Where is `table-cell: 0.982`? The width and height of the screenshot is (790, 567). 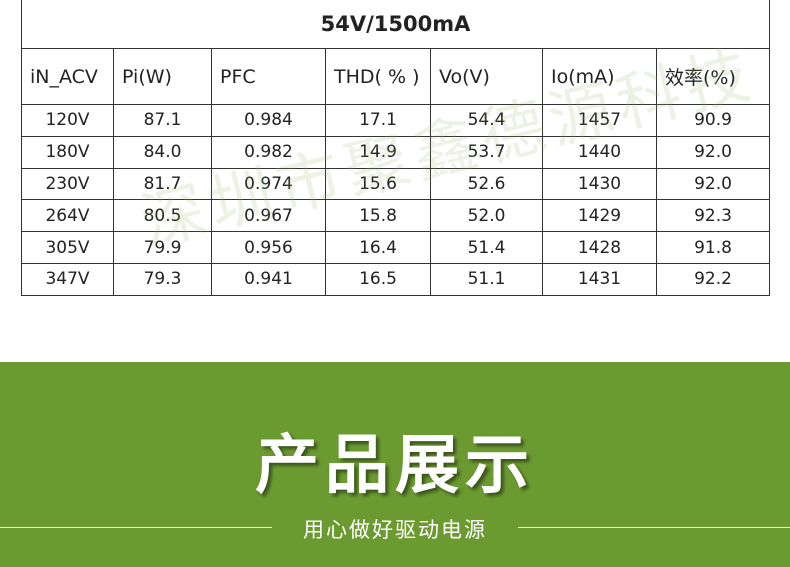 table-cell: 0.982 is located at coordinates (268, 152).